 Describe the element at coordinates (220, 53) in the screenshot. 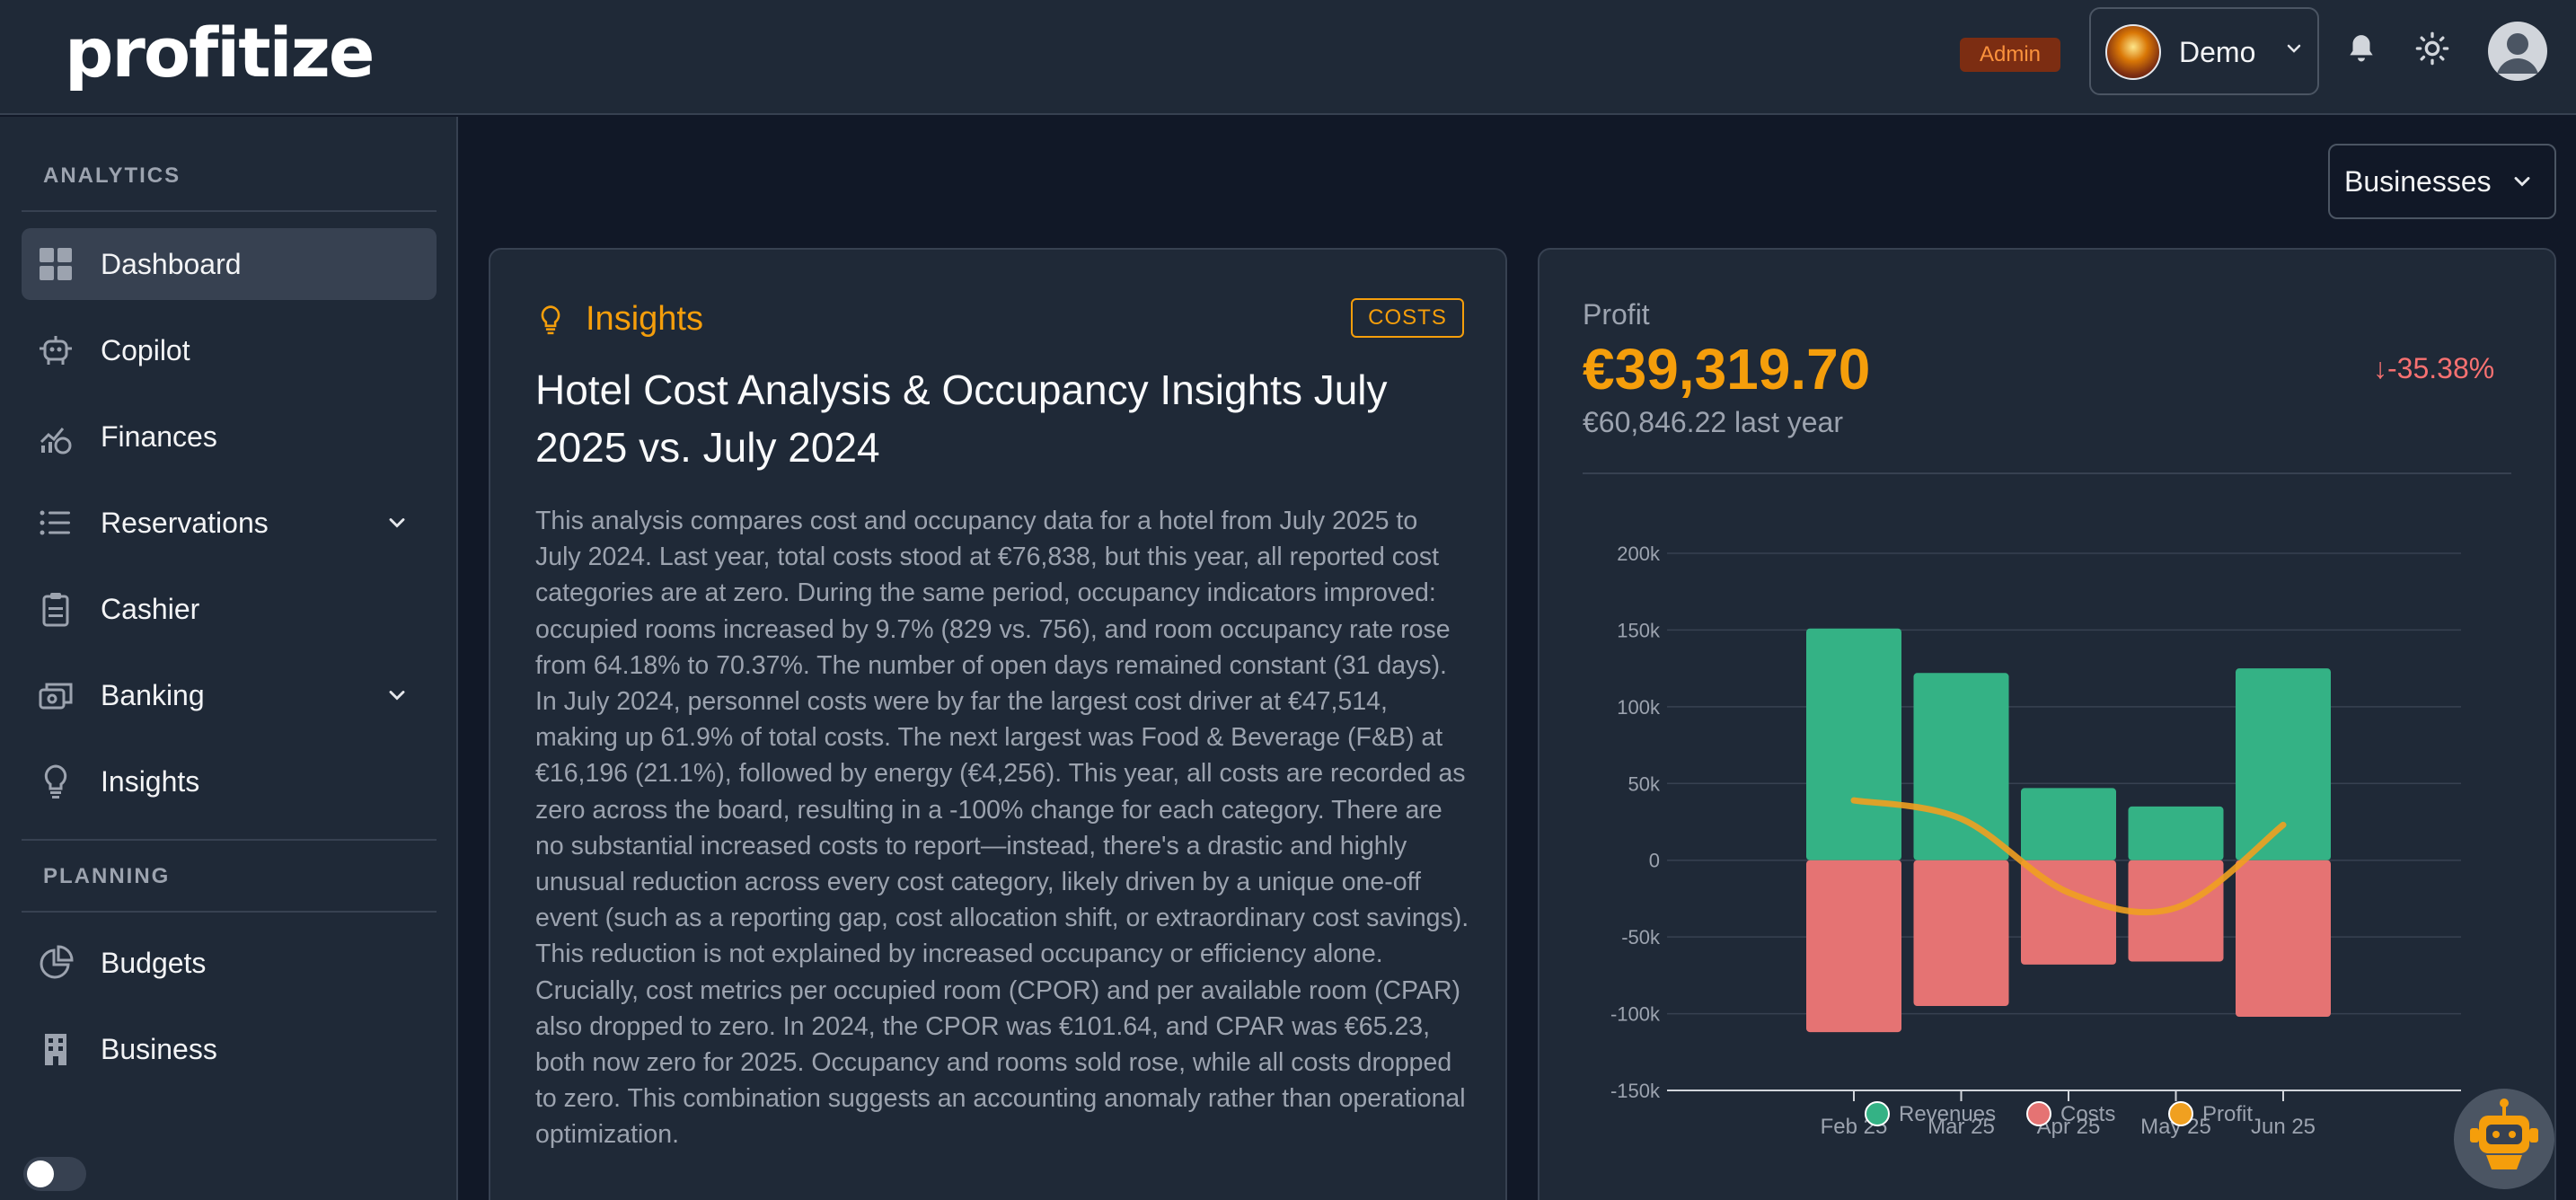

I see `logo: profitize` at that location.